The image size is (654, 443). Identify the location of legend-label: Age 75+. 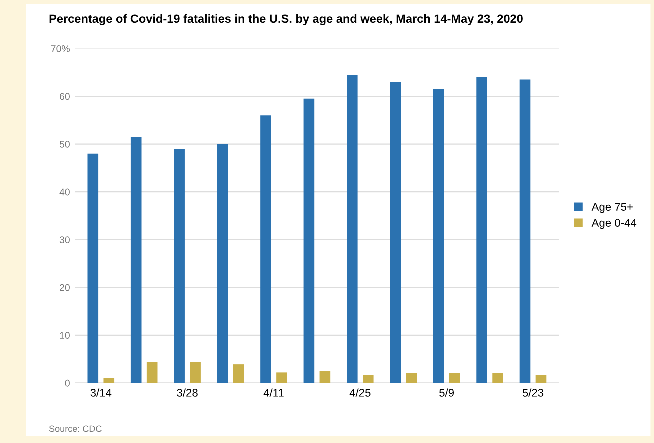
(612, 208).